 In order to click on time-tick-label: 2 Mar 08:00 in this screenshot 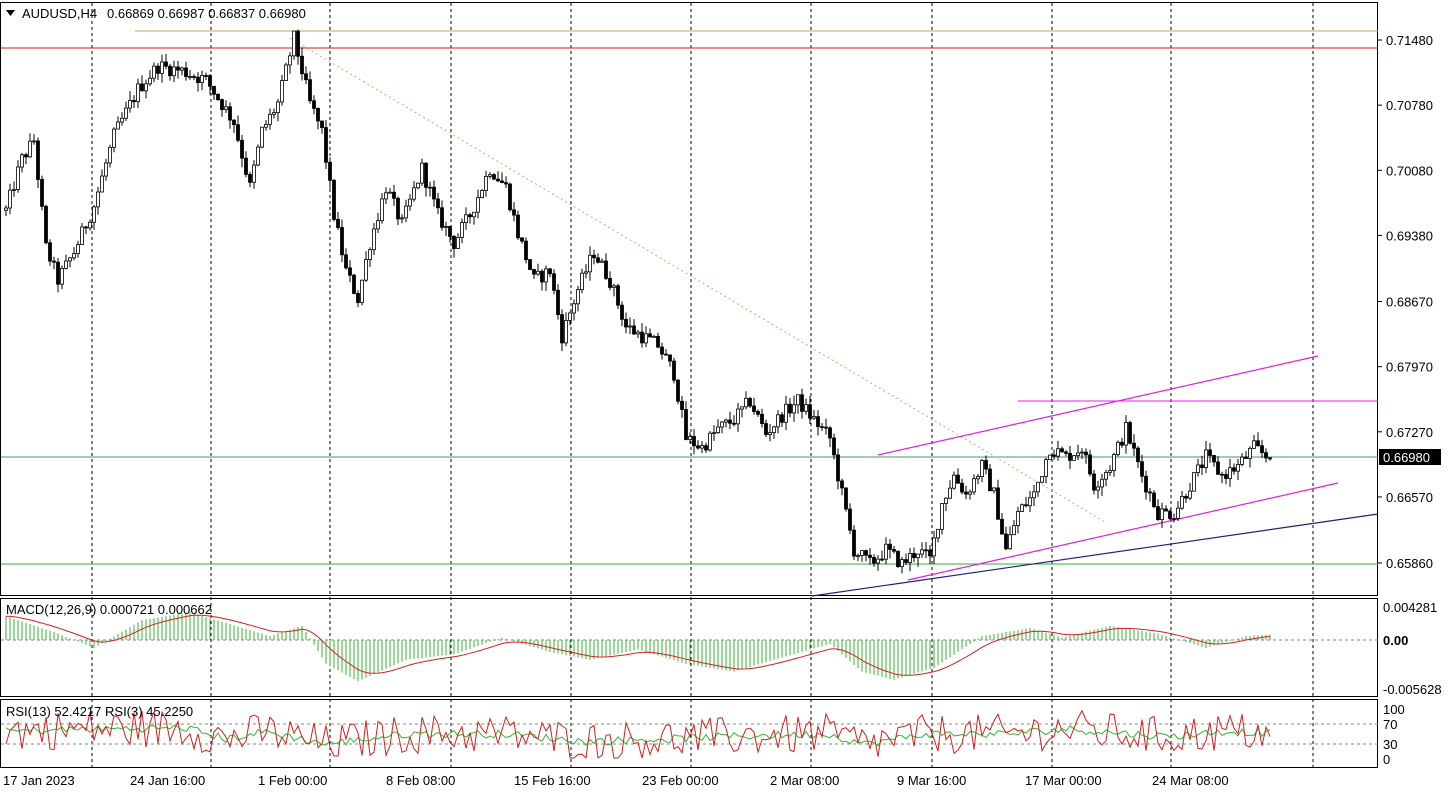, I will do `click(804, 780)`.